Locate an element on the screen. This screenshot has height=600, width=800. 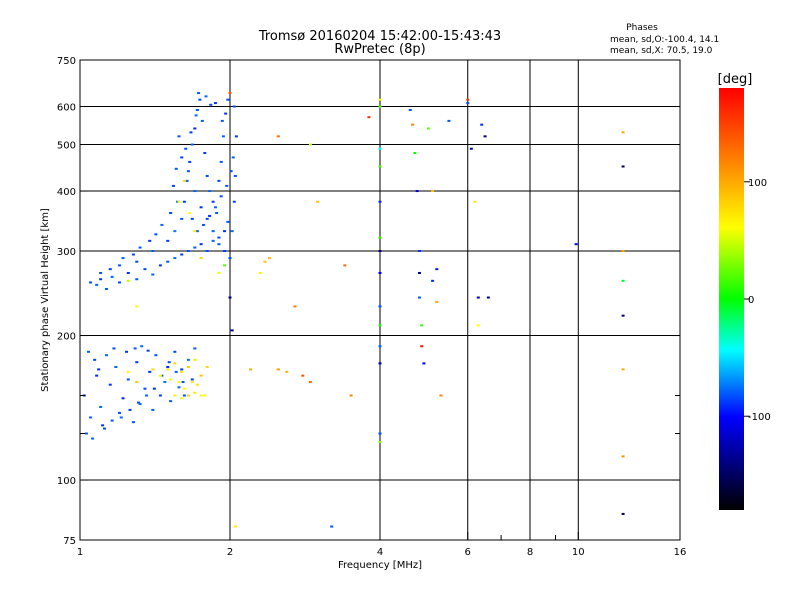
y-tick-label: 75 is located at coordinates (69, 541).